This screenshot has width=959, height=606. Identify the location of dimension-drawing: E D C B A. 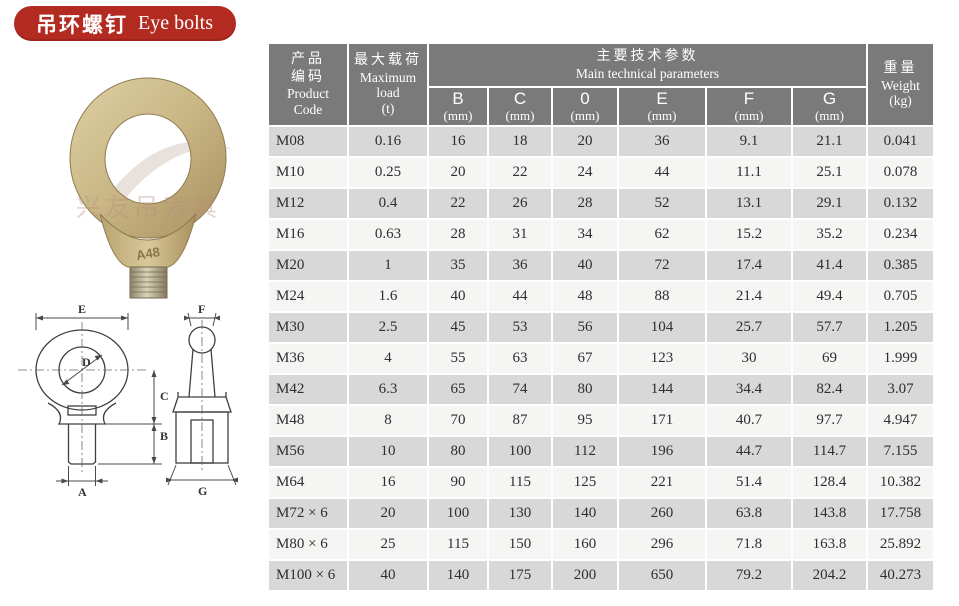
(128, 400).